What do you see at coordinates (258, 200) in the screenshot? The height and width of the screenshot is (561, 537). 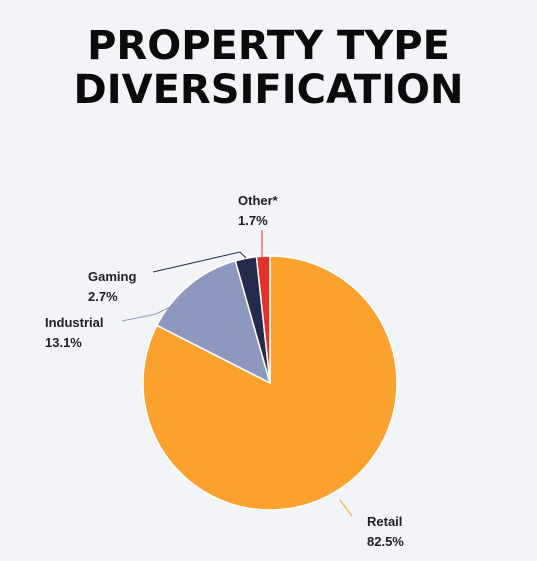 I see `slice-label-name: Other*` at bounding box center [258, 200].